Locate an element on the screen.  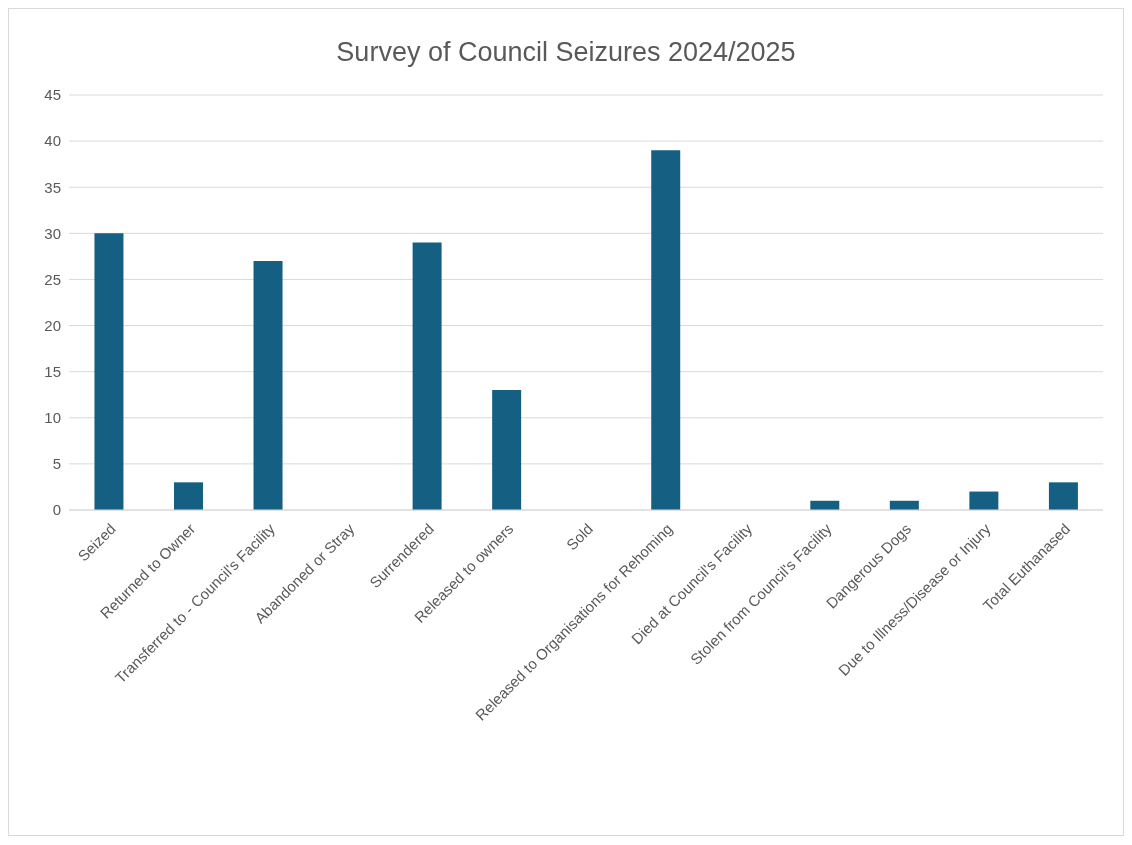
y-tick-label: 20 is located at coordinates (52, 325).